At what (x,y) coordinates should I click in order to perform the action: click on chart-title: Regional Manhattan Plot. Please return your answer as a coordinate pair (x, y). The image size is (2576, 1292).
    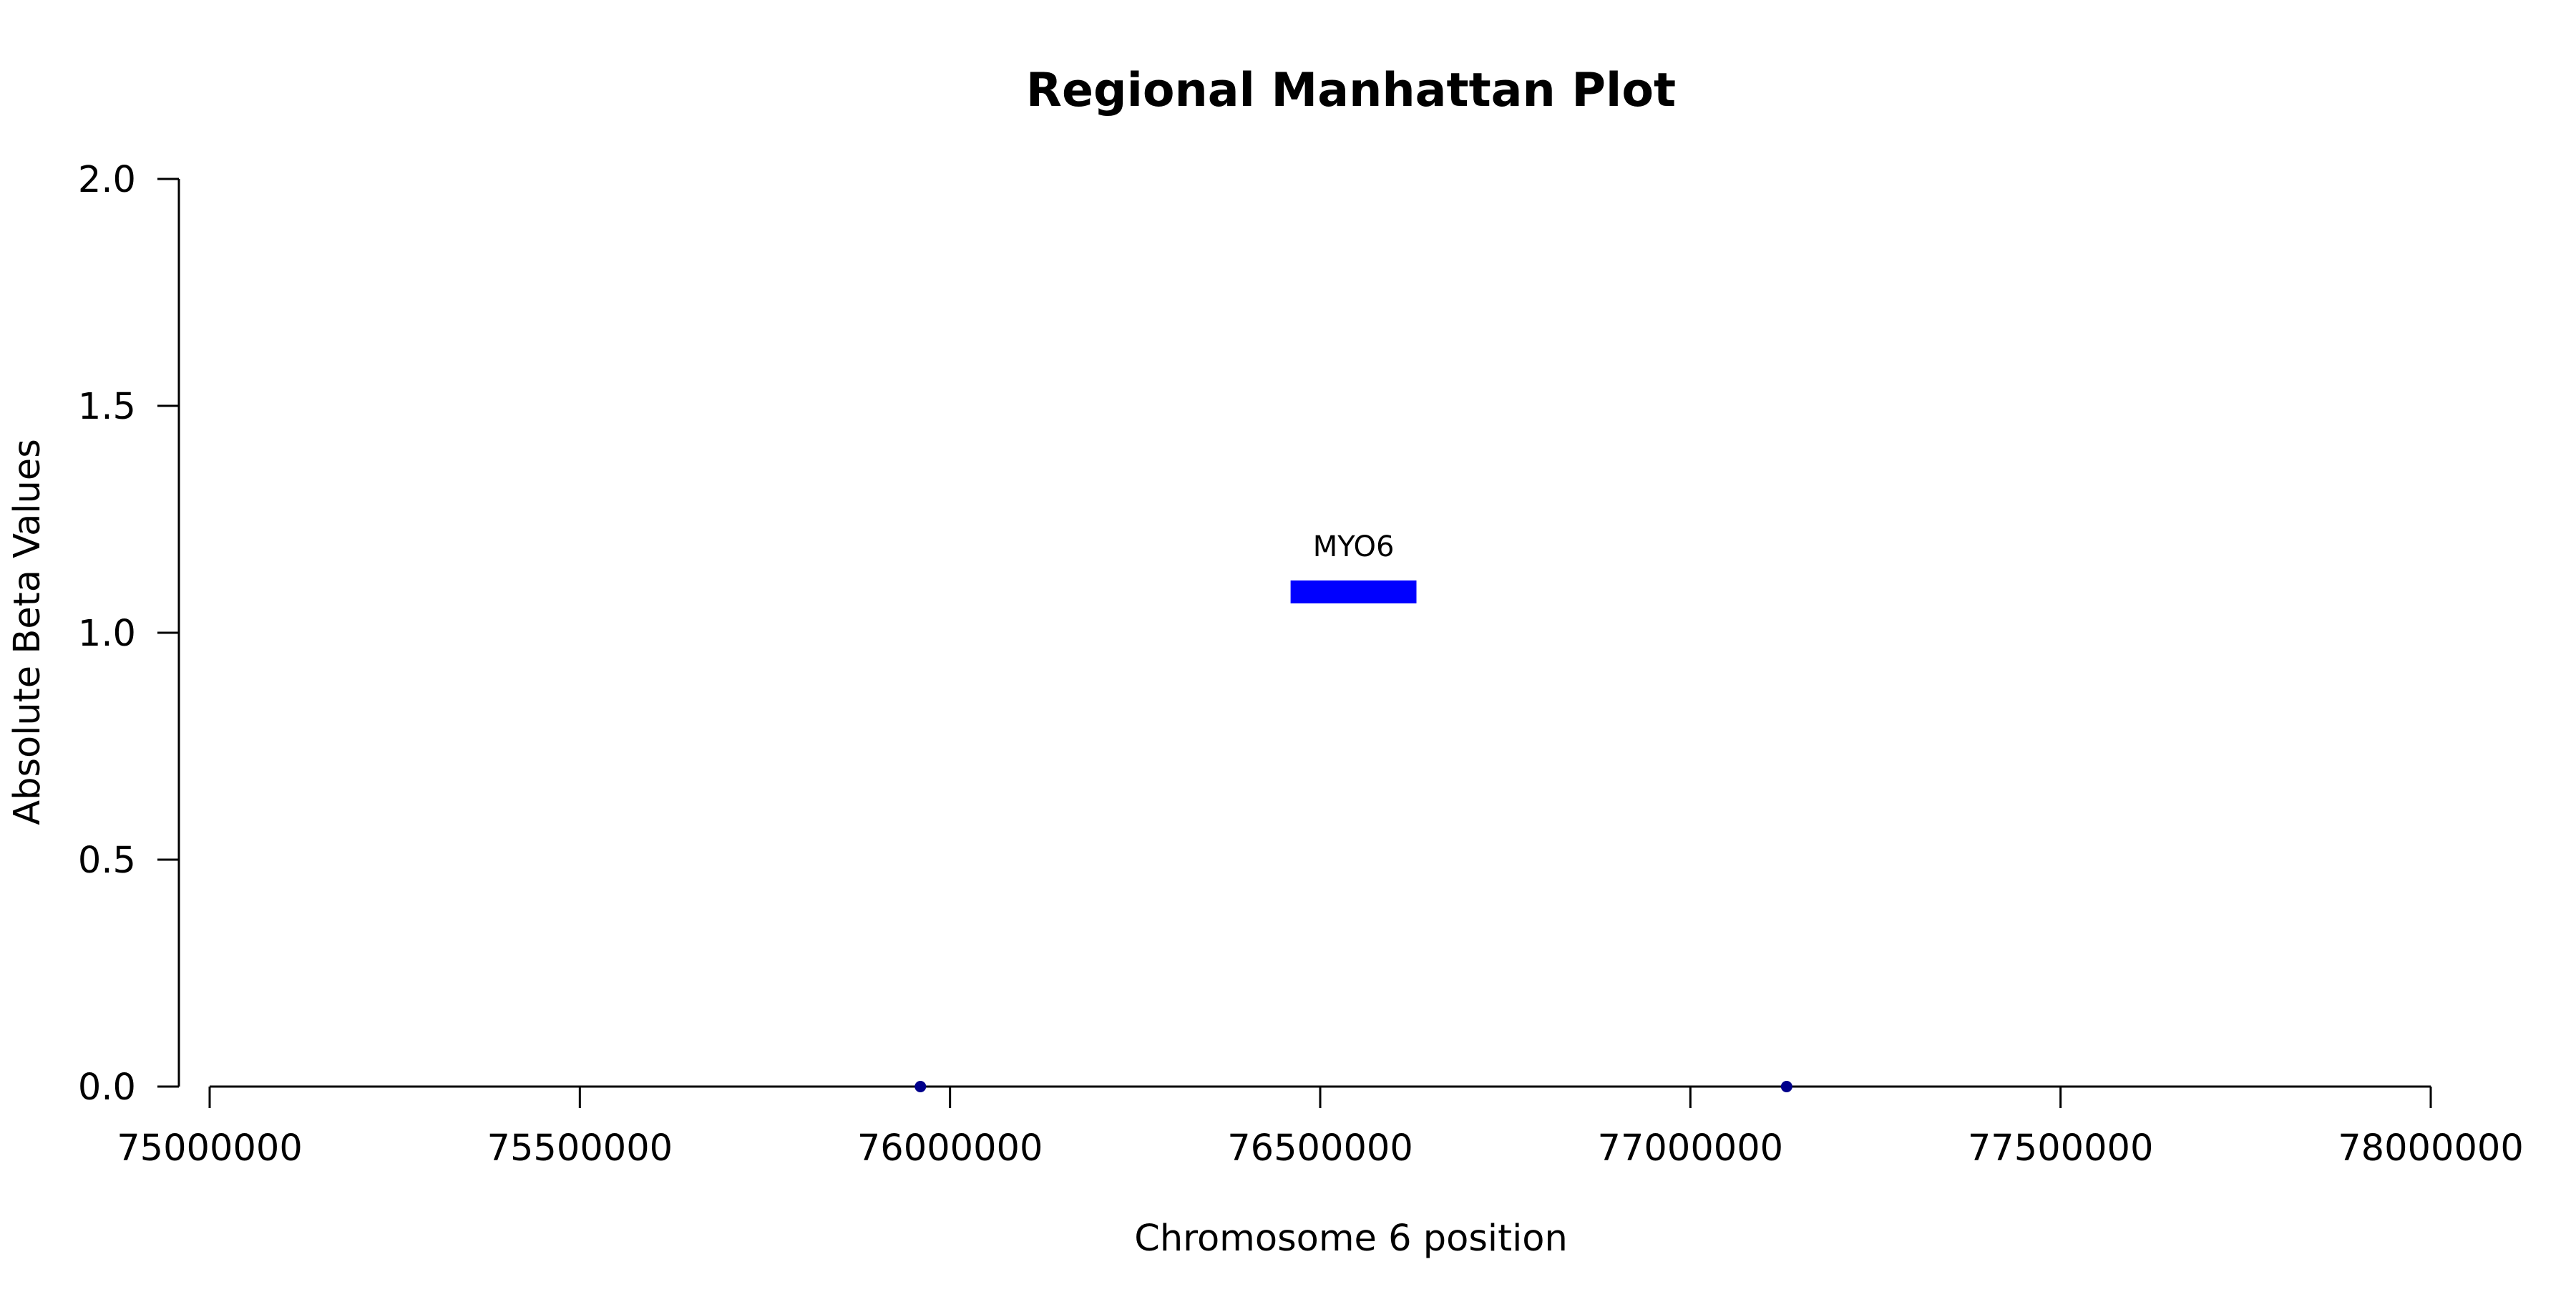
    Looking at the image, I should click on (1351, 90).